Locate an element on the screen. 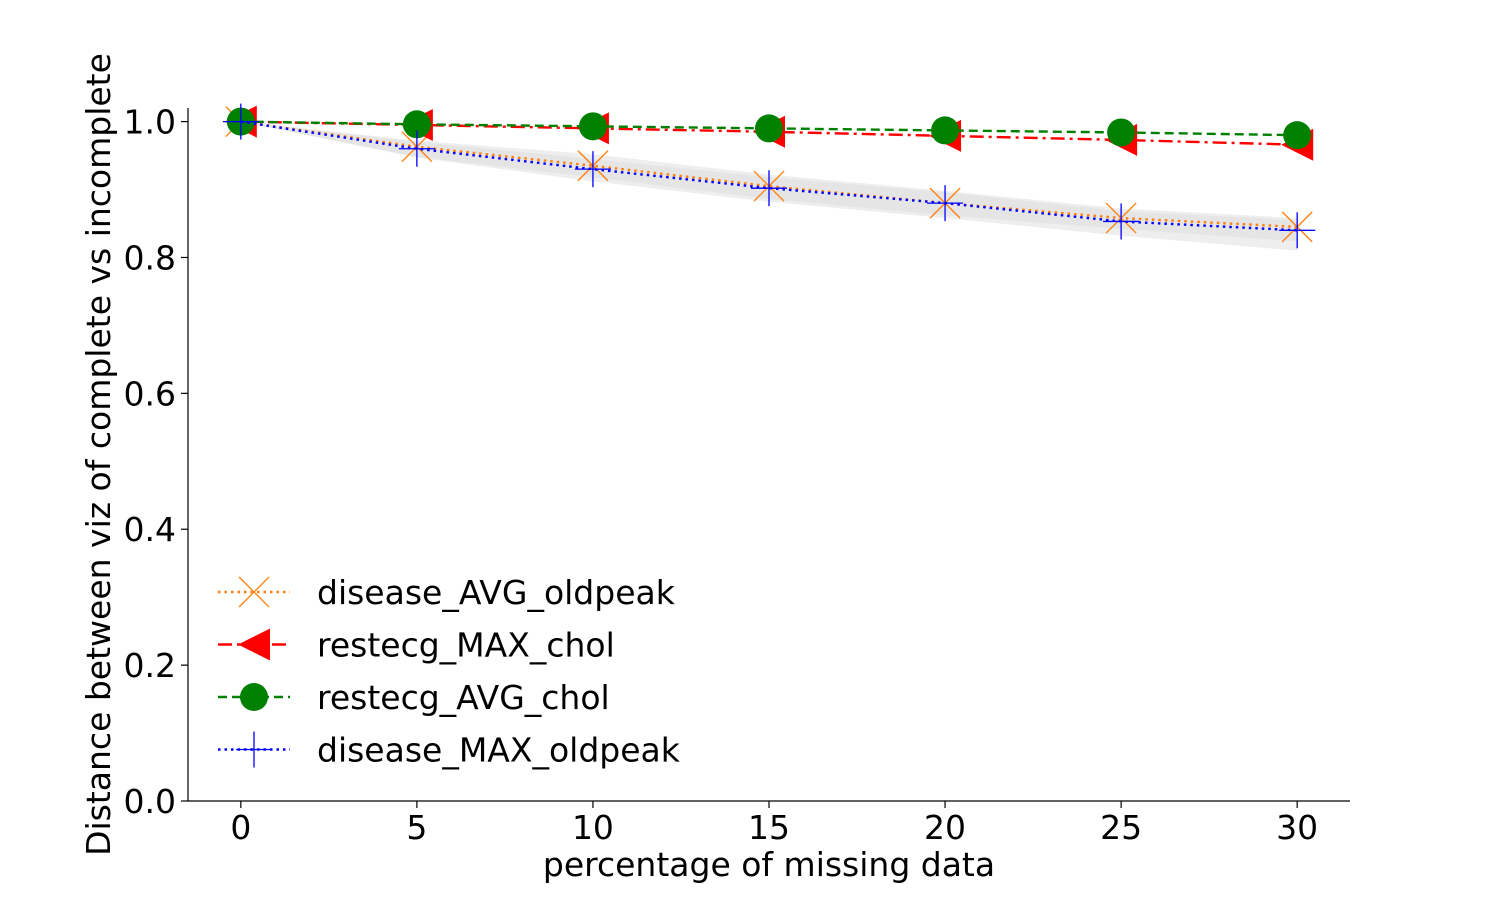  legend-item-3: disease_MAX_oldpeak is located at coordinates (449, 750).